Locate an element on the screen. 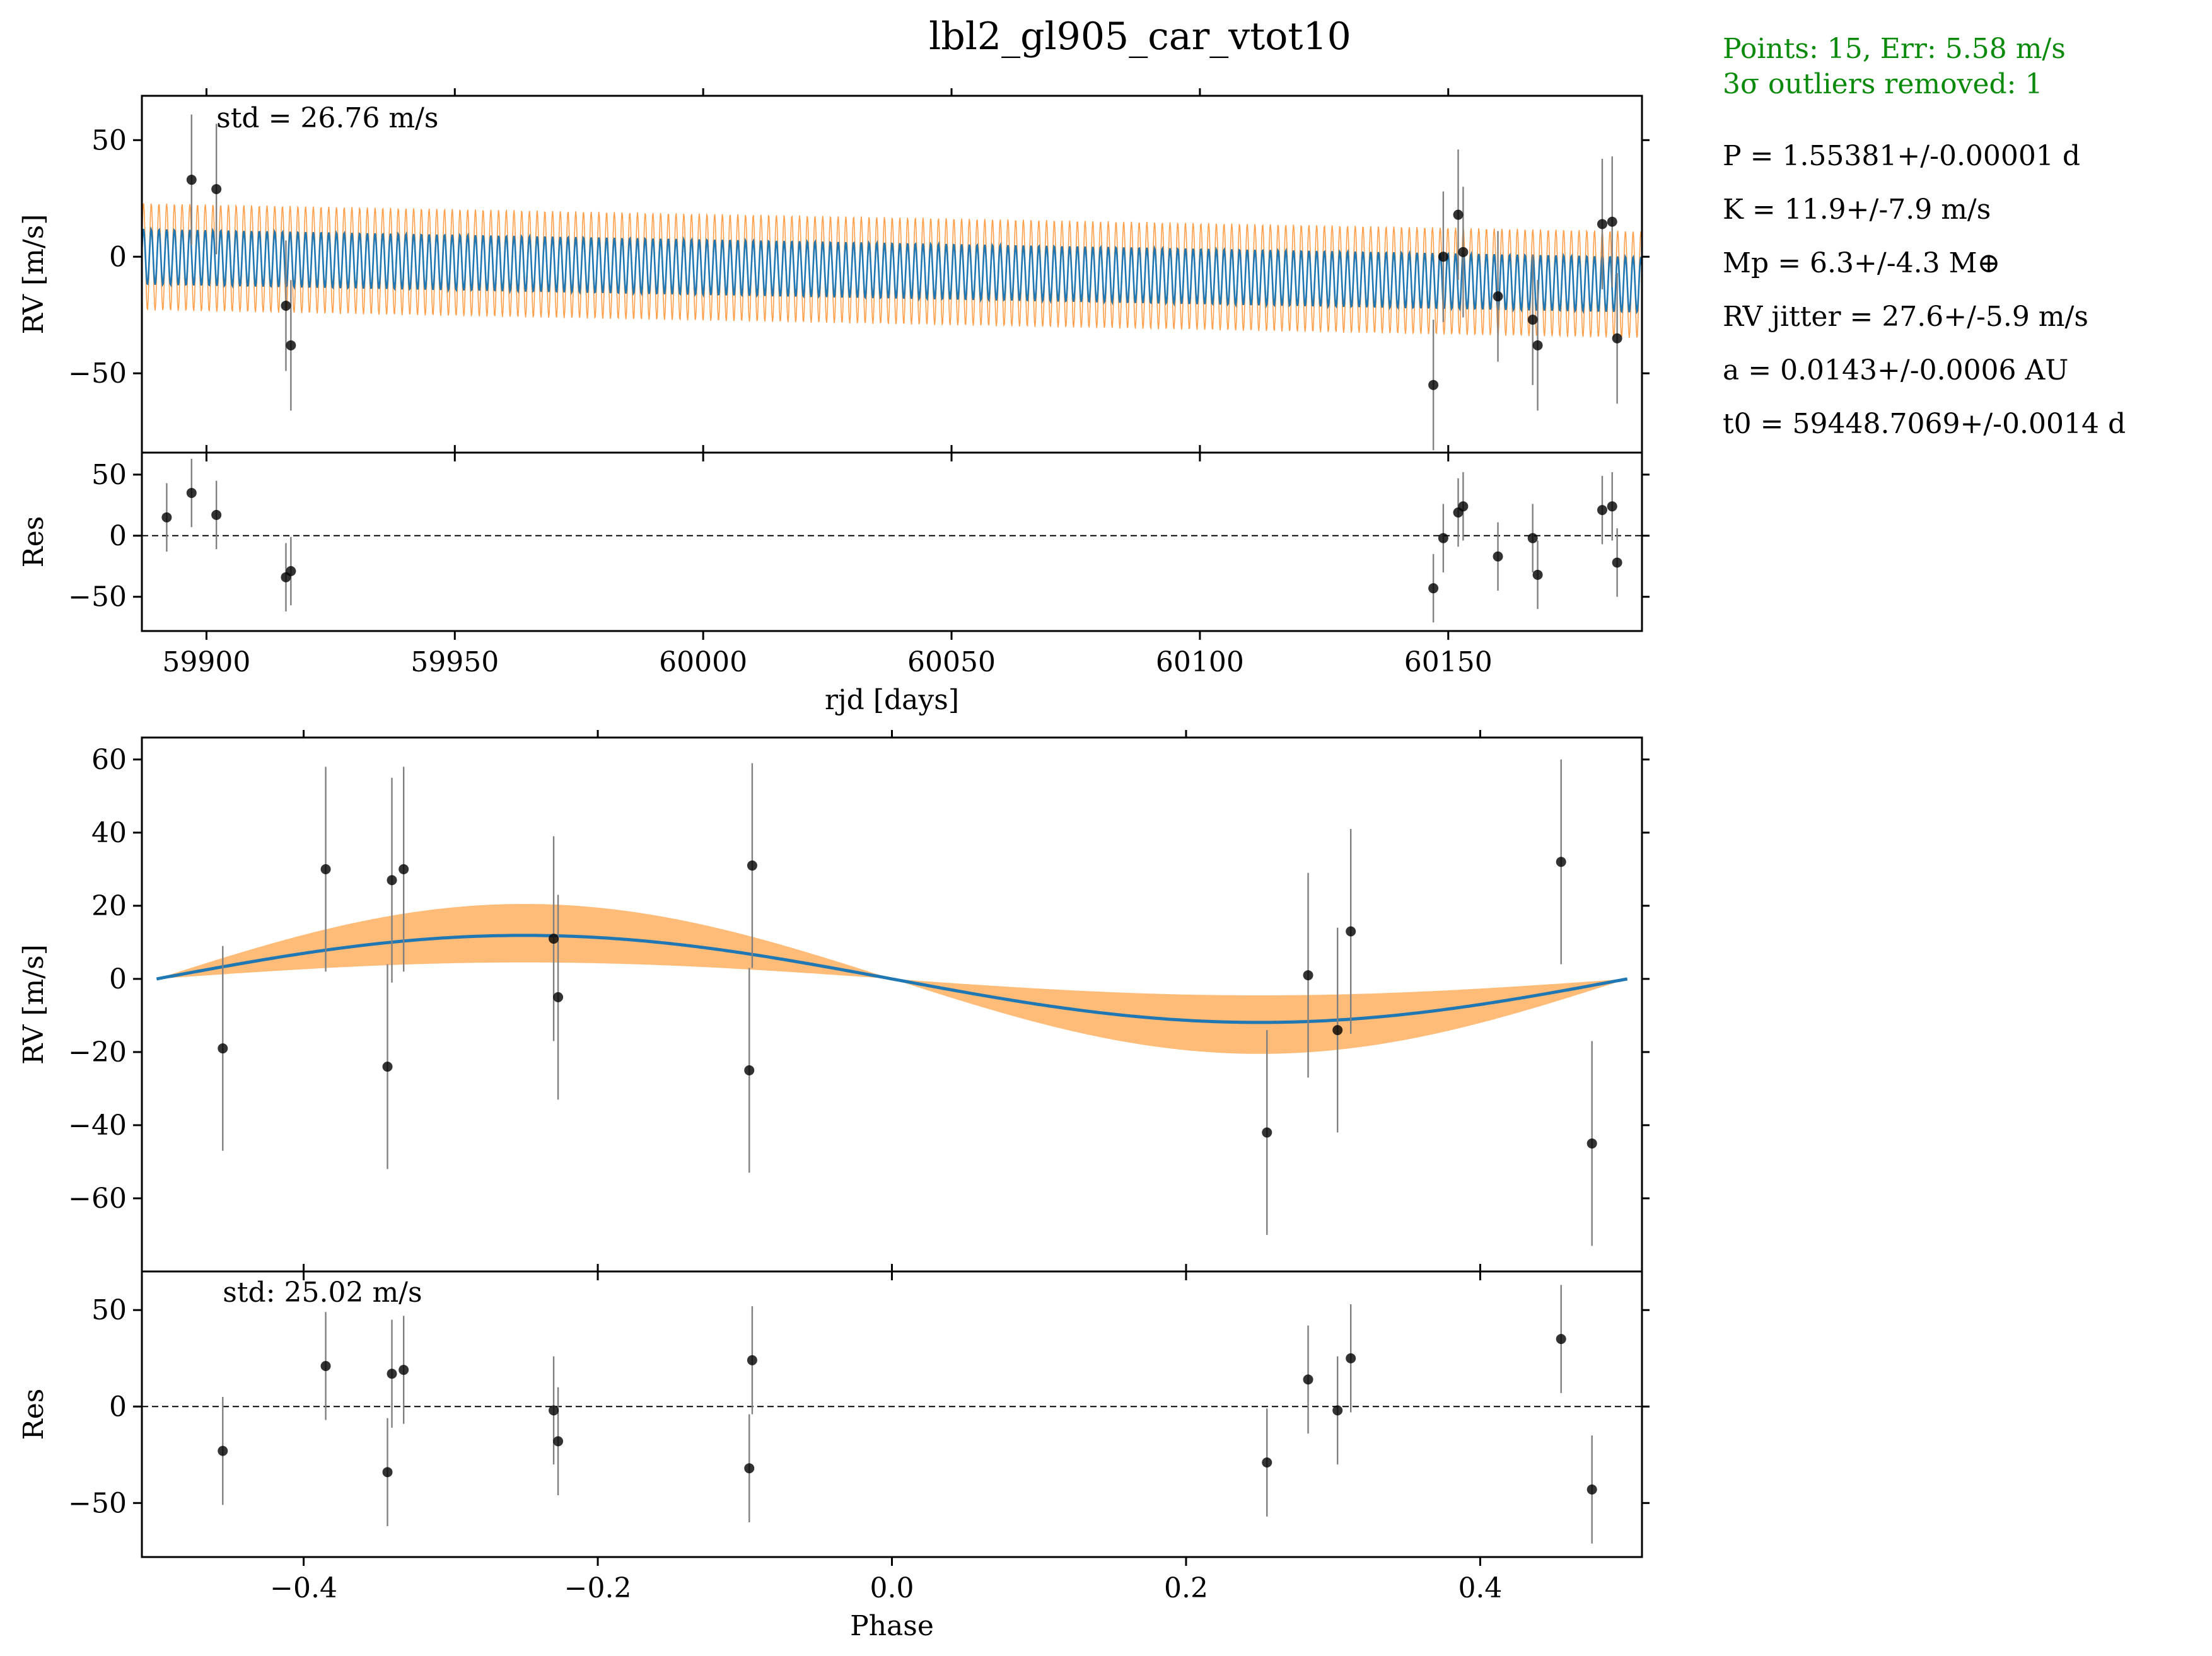 The height and width of the screenshot is (1656, 2212). y-tick-label: 20 is located at coordinates (109, 906).